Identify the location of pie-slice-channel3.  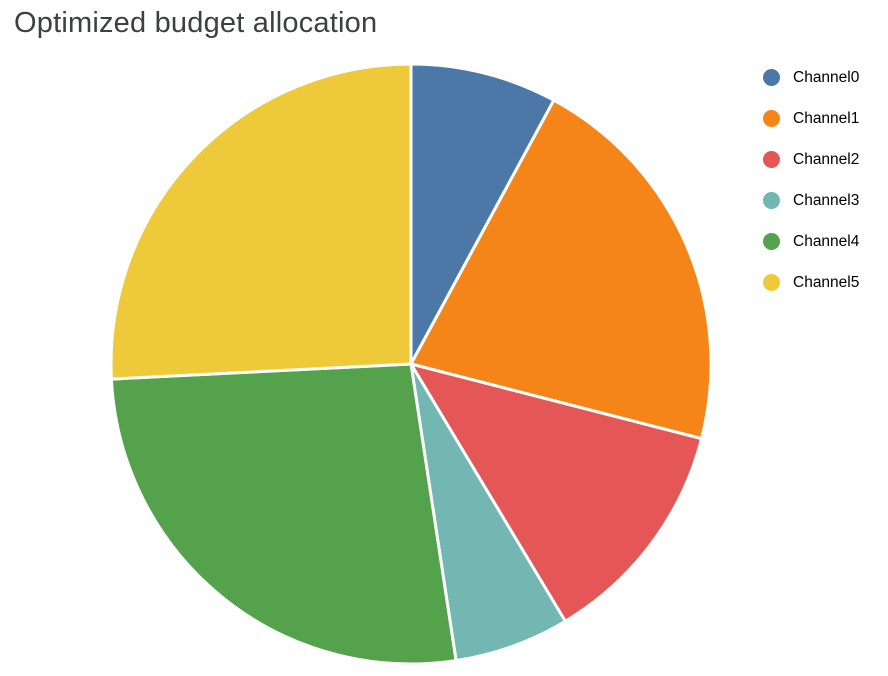
(488, 512).